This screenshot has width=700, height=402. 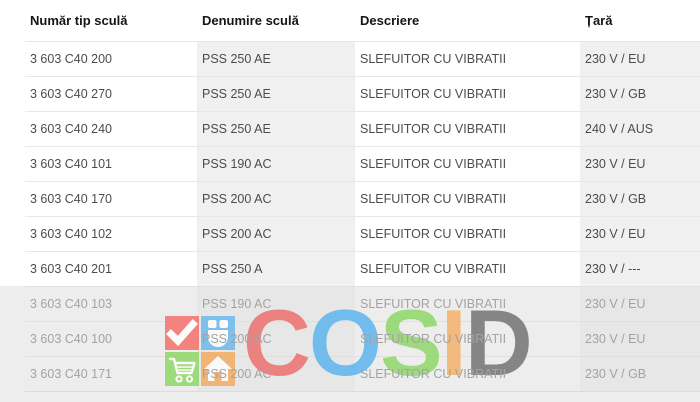 I want to click on cell-tool-number-text: 3 603 C40 240, so click(x=71, y=129).